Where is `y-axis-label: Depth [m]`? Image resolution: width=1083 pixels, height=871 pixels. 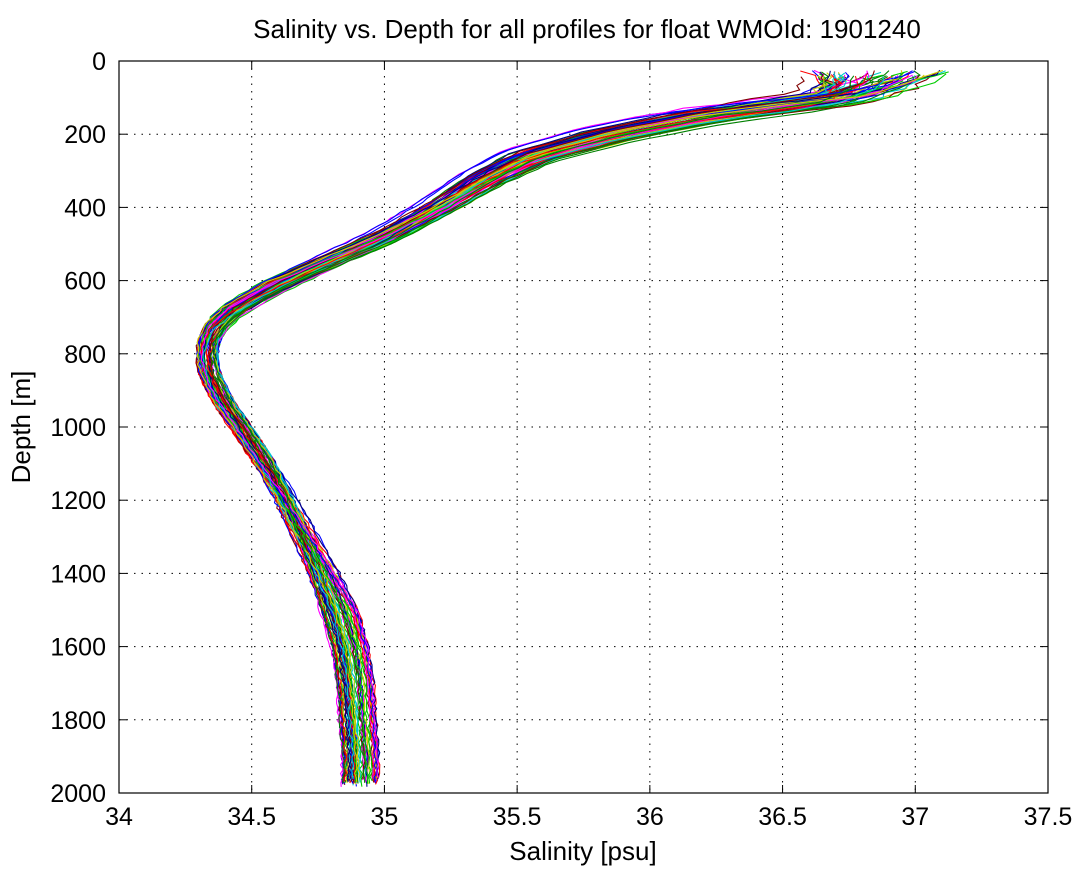 y-axis-label: Depth [m] is located at coordinates (21, 427).